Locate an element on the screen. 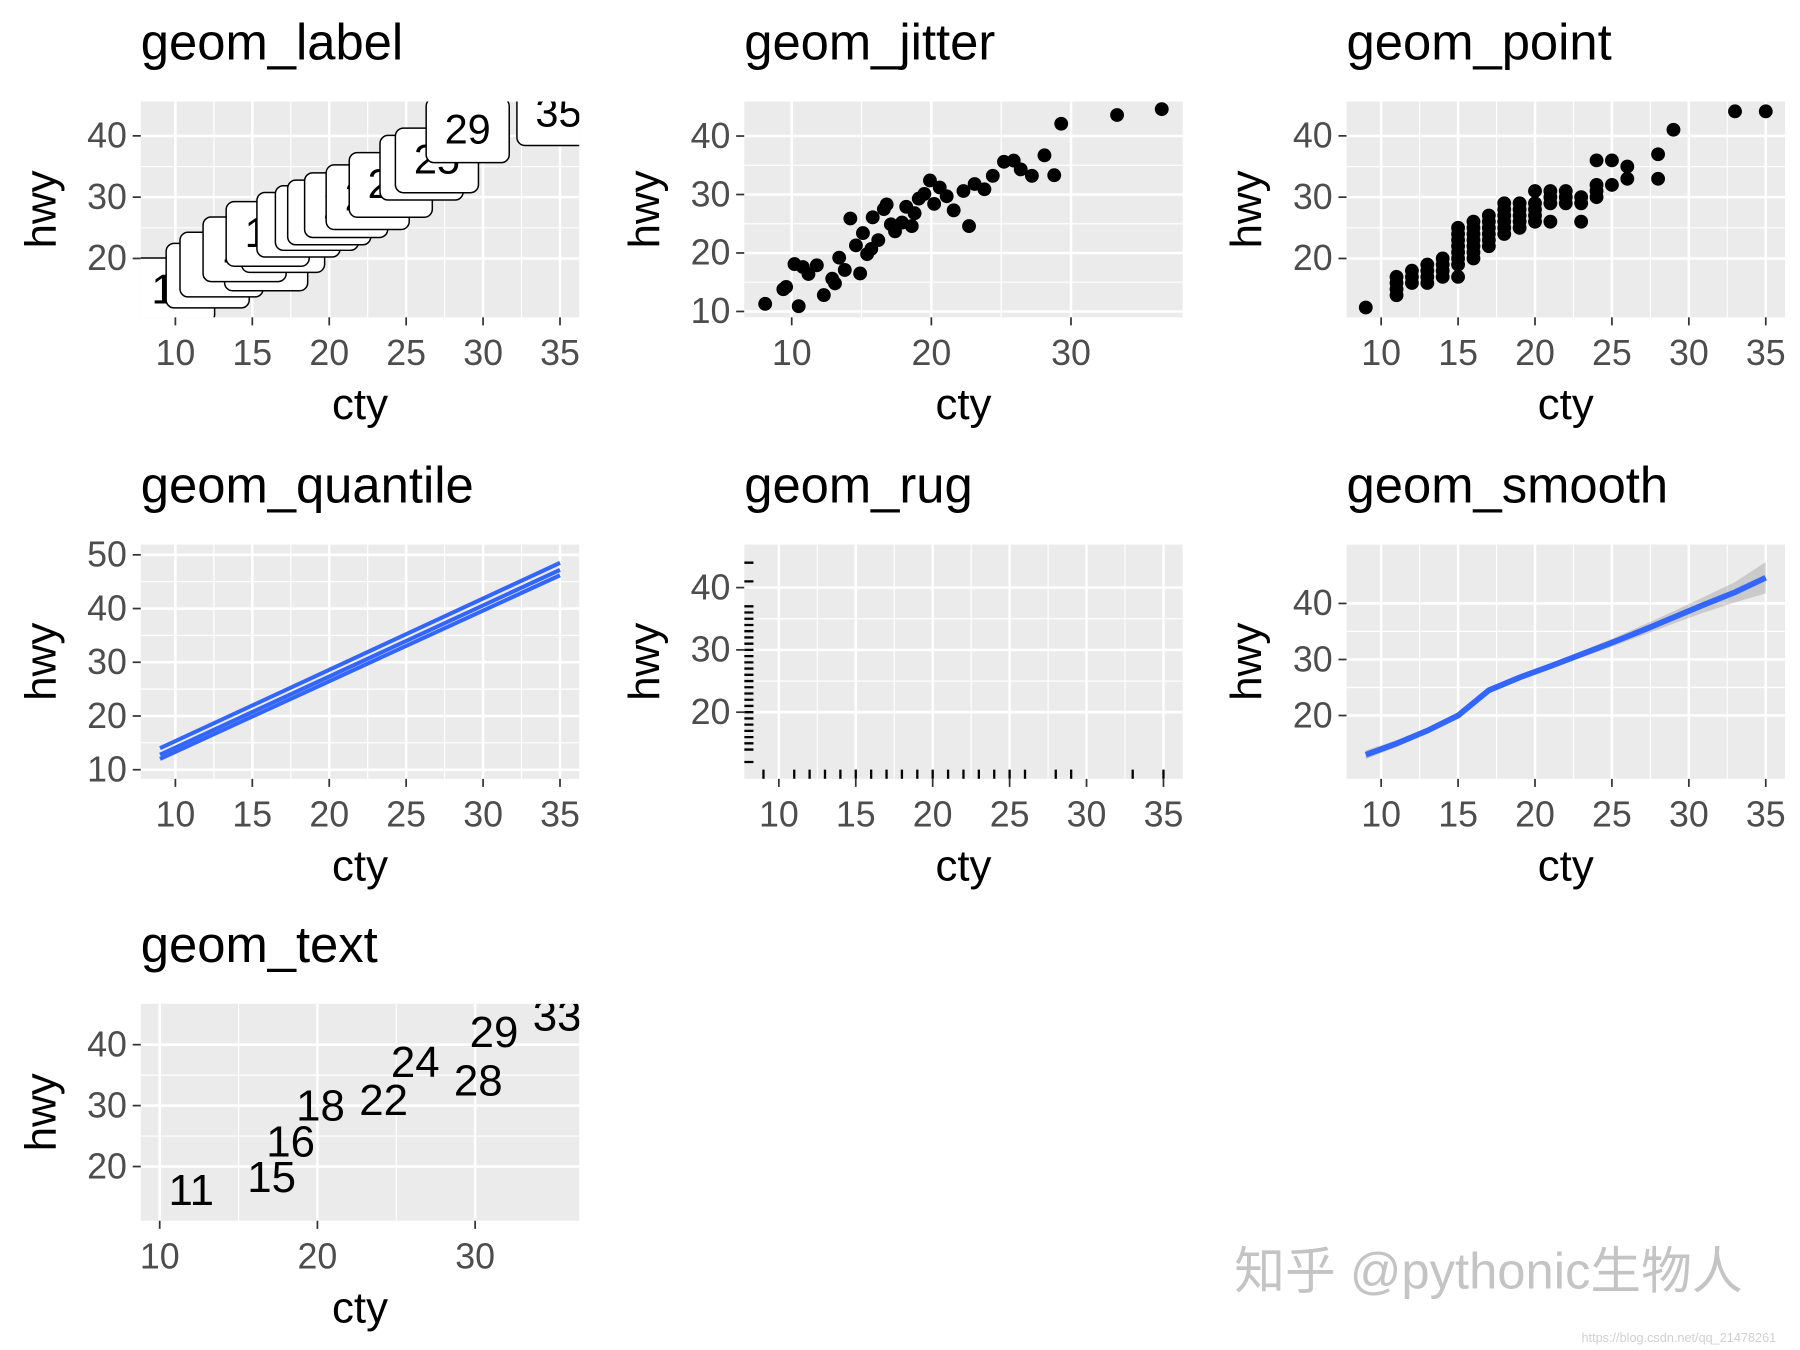 The image size is (1800, 1350). panel: geom_smooth 10 15 20 25 30 35 20 30 40 cty hwy is located at coordinates (1503, 674).